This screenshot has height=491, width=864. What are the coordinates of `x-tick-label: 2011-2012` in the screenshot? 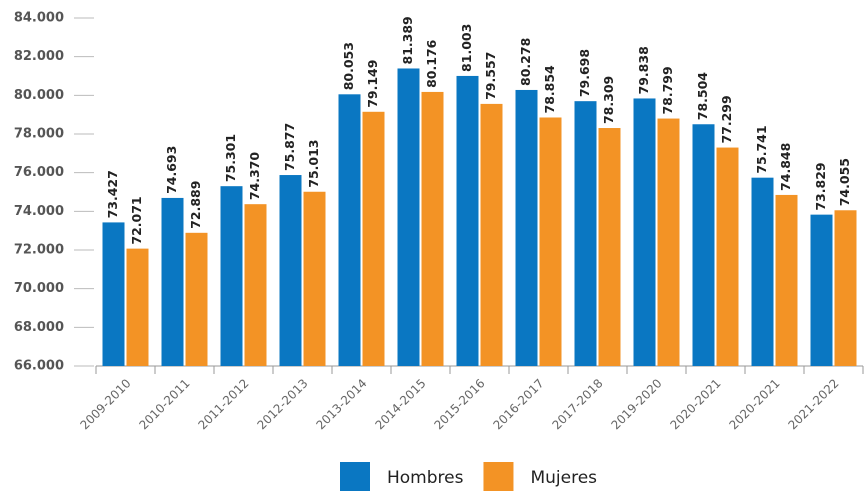 It's located at (223, 404).